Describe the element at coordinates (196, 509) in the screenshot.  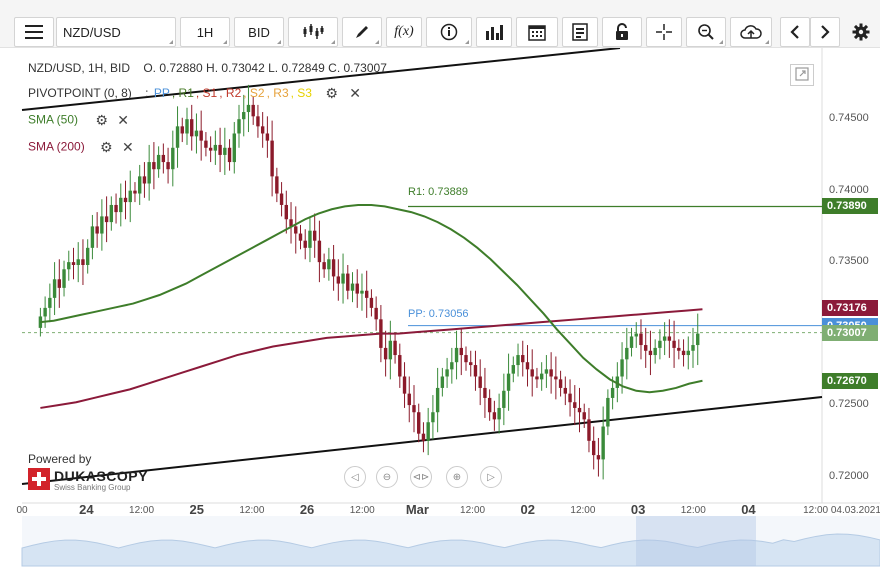
I see `x-tick-label: 25` at that location.